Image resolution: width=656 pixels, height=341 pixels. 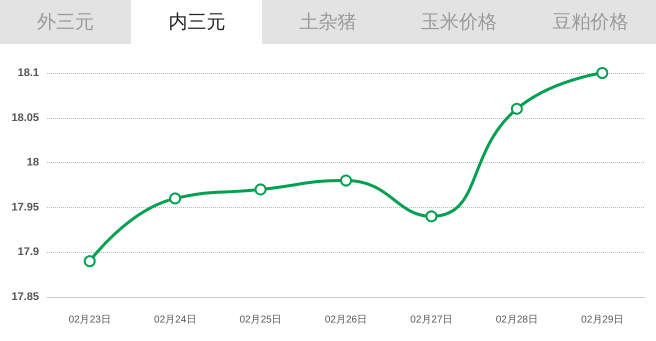 What do you see at coordinates (328, 22) in the screenshot?
I see `text: 土杂猪` at bounding box center [328, 22].